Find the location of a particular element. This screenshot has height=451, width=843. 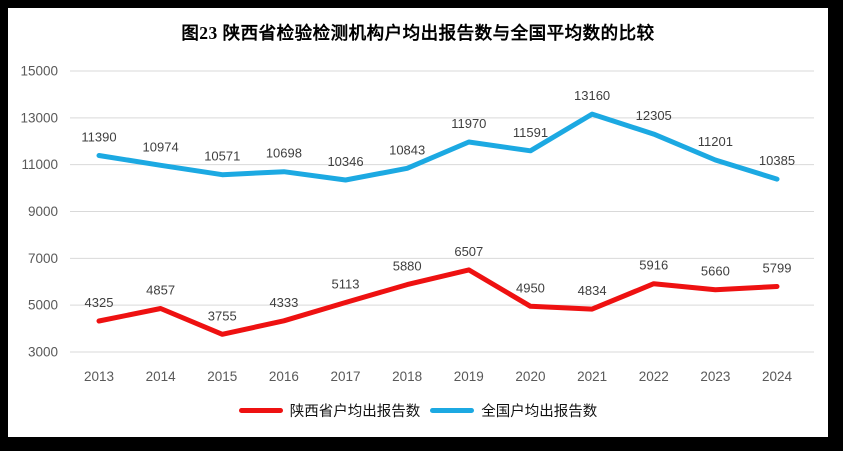

data-label-series-0: 6507 is located at coordinates (468, 251).